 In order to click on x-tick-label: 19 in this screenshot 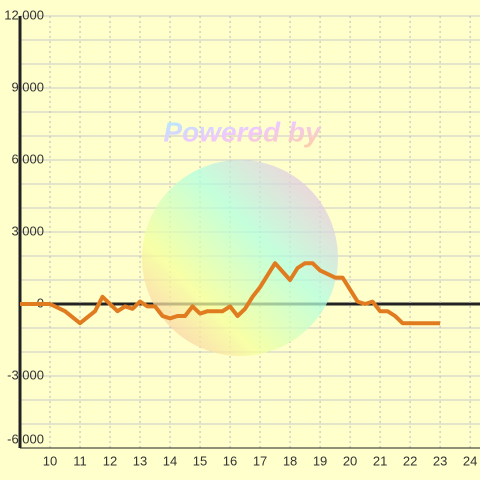, I will do `click(320, 460)`.